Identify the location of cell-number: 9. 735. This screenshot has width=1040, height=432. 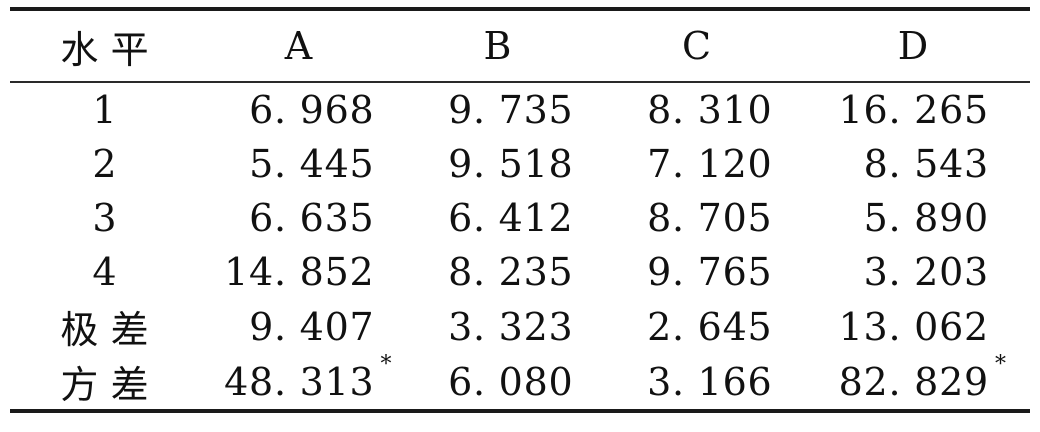
(511, 110).